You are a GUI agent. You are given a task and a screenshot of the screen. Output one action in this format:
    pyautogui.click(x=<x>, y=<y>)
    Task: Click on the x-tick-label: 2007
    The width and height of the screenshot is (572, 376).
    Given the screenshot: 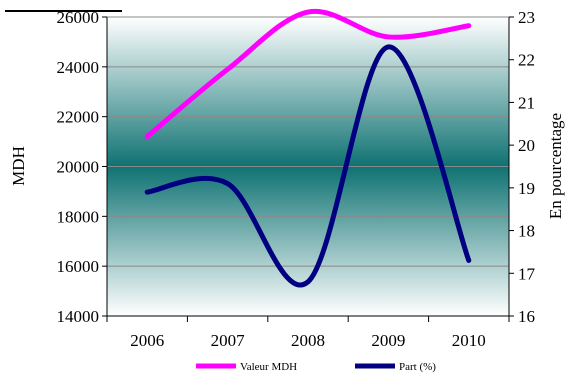 What is the action you would take?
    pyautogui.click(x=228, y=340)
    